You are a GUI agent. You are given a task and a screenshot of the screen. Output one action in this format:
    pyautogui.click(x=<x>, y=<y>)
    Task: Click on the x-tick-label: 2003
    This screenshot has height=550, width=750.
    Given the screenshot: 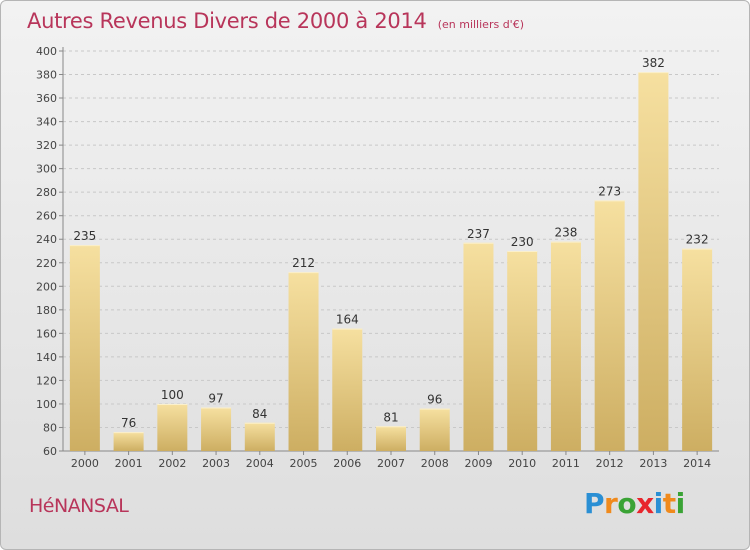 What is the action you would take?
    pyautogui.click(x=216, y=463)
    